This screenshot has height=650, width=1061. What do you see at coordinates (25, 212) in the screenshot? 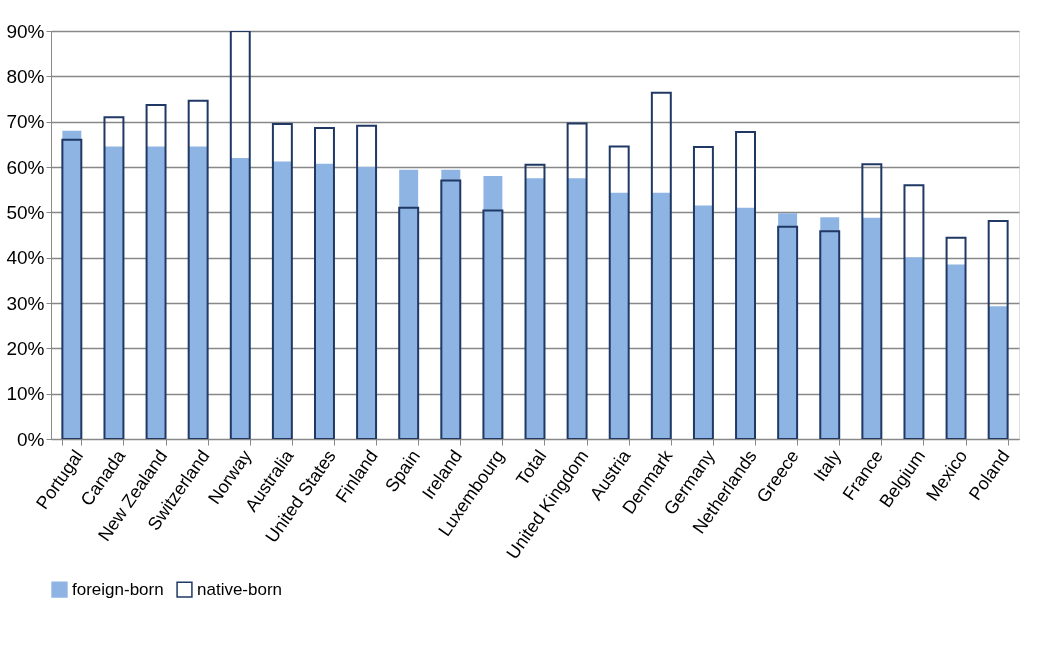
I see `y-tick-label: 50%` at bounding box center [25, 212].